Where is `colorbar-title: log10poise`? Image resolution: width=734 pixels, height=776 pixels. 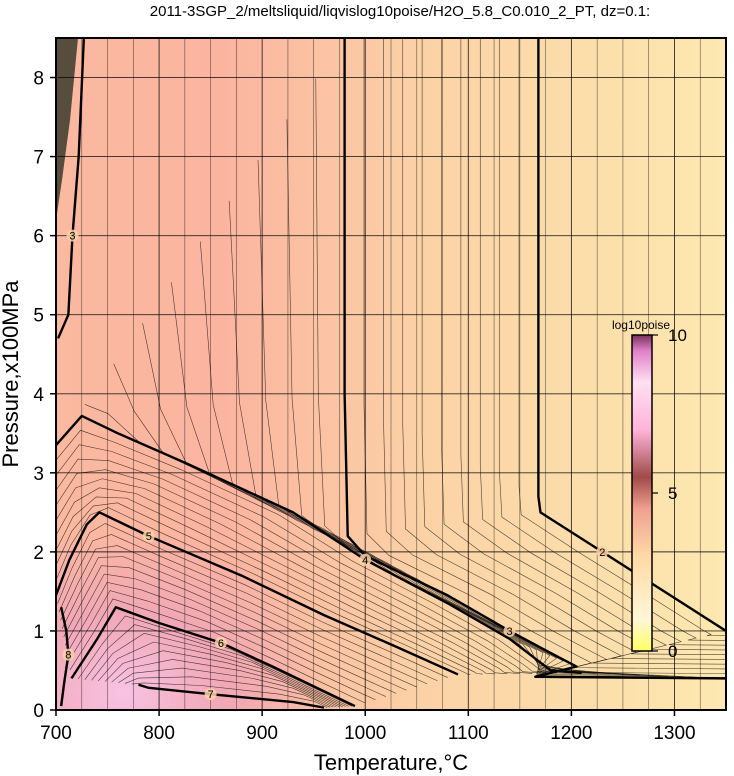 colorbar-title: log10poise is located at coordinates (641, 325).